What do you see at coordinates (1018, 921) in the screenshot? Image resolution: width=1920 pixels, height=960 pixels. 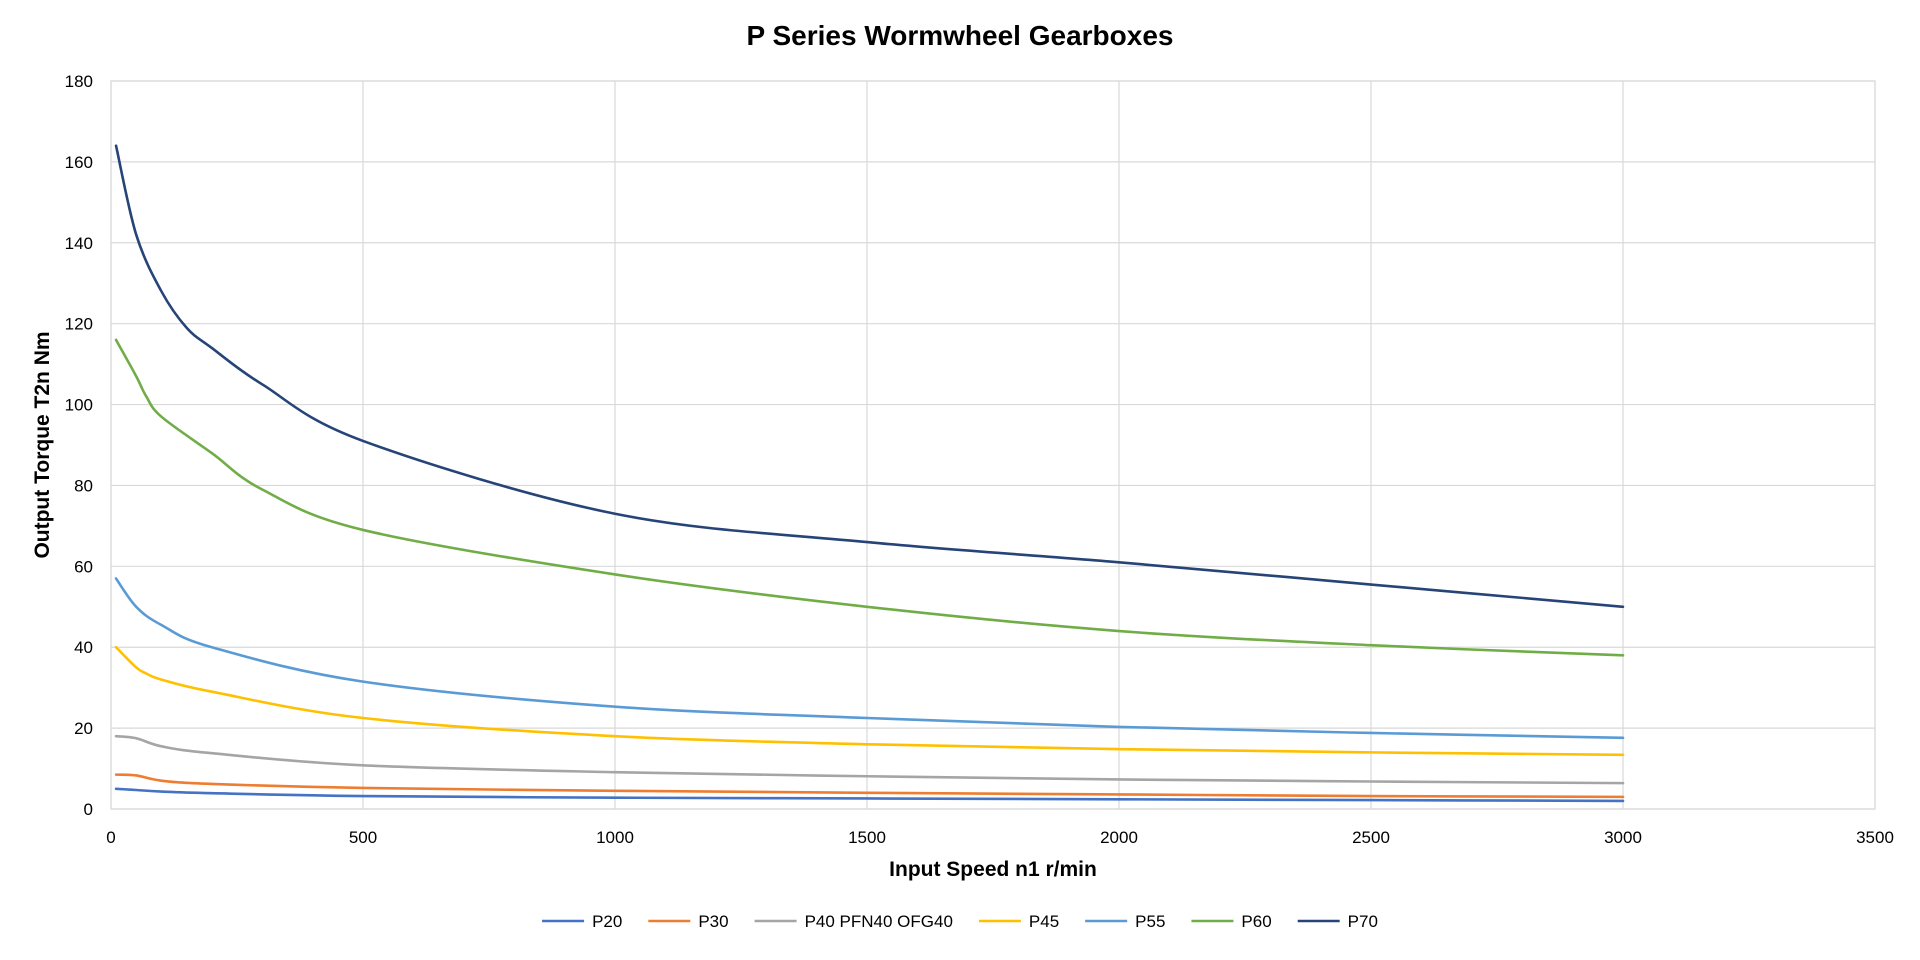 I see `legend-item-p45: P45` at bounding box center [1018, 921].